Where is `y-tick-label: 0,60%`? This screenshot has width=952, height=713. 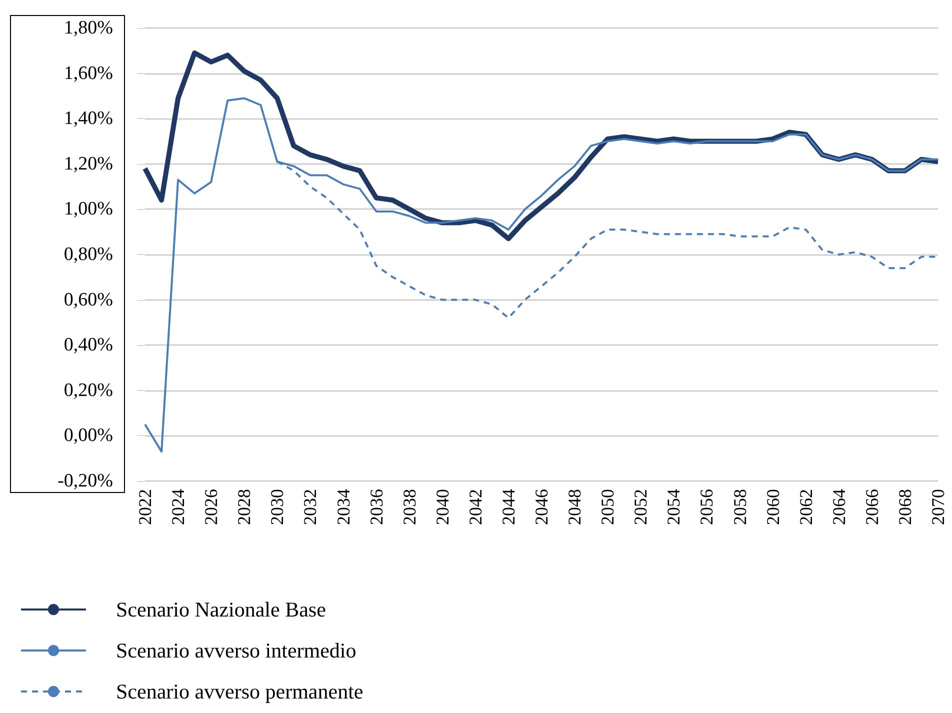
y-tick-label: 0,60% is located at coordinates (89, 299).